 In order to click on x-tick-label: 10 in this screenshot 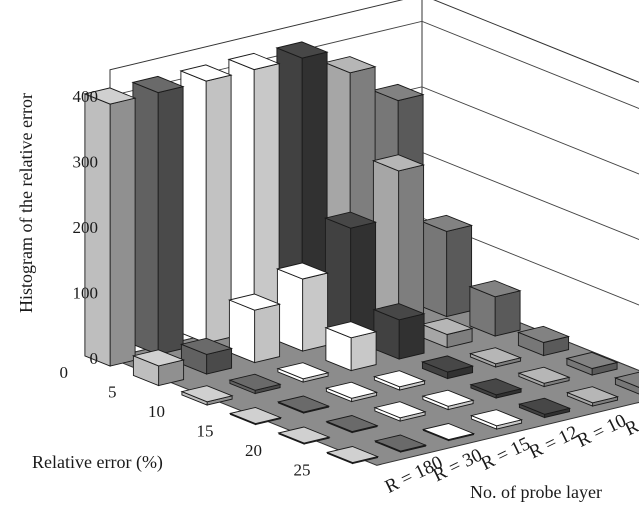, I will do `click(156, 411)`.